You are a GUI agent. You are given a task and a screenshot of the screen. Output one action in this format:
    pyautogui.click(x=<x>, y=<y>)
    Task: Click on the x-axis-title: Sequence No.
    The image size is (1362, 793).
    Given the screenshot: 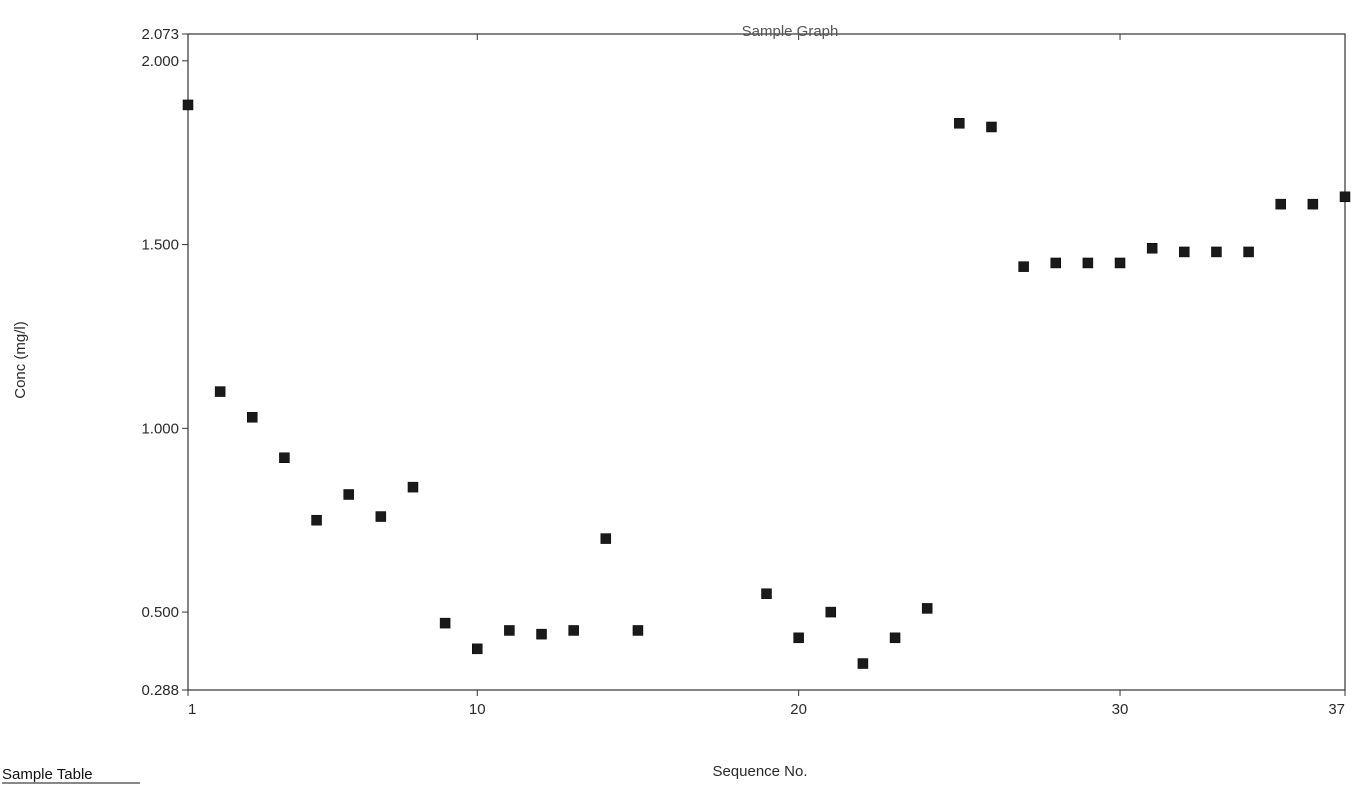 What is the action you would take?
    pyautogui.click(x=759, y=771)
    